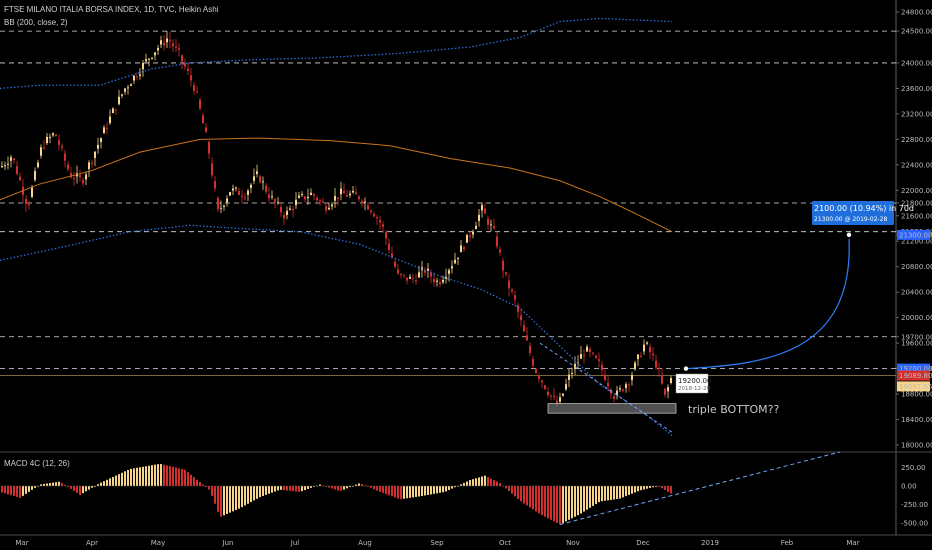 The width and height of the screenshot is (932, 550). I want to click on time-tick-label: Feb, so click(787, 543).